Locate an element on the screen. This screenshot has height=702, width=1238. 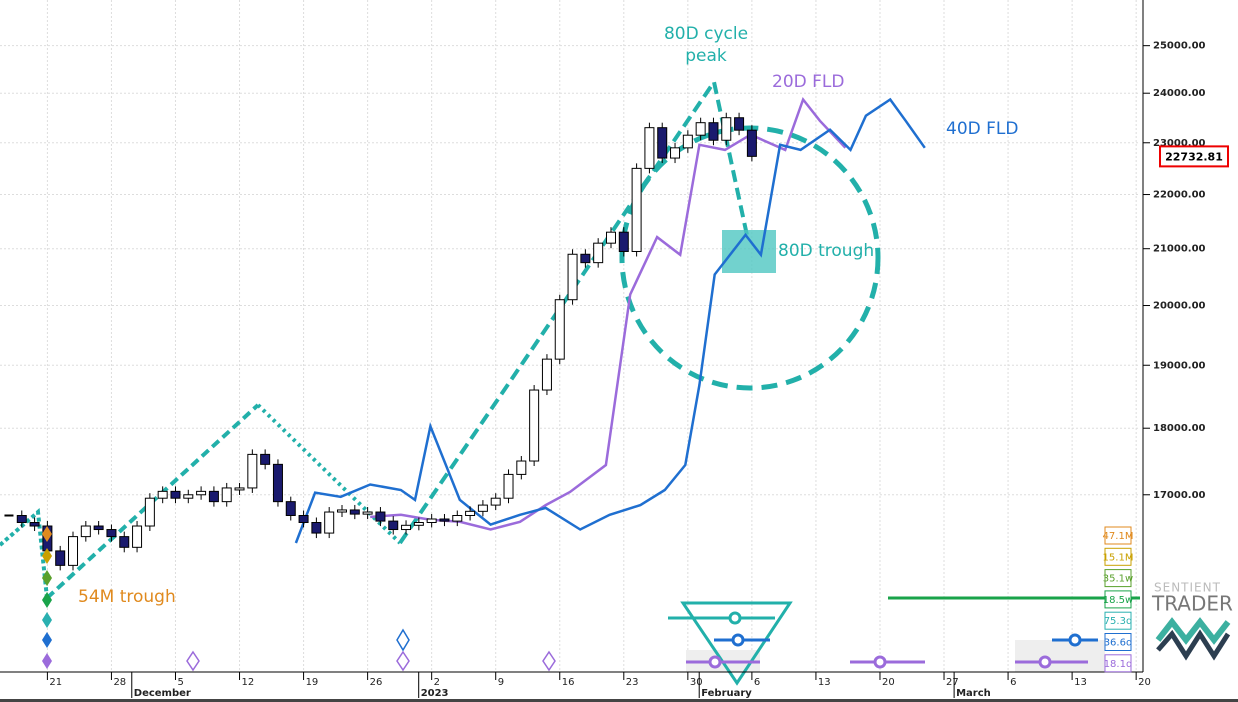
month-label: December is located at coordinates (162, 693).